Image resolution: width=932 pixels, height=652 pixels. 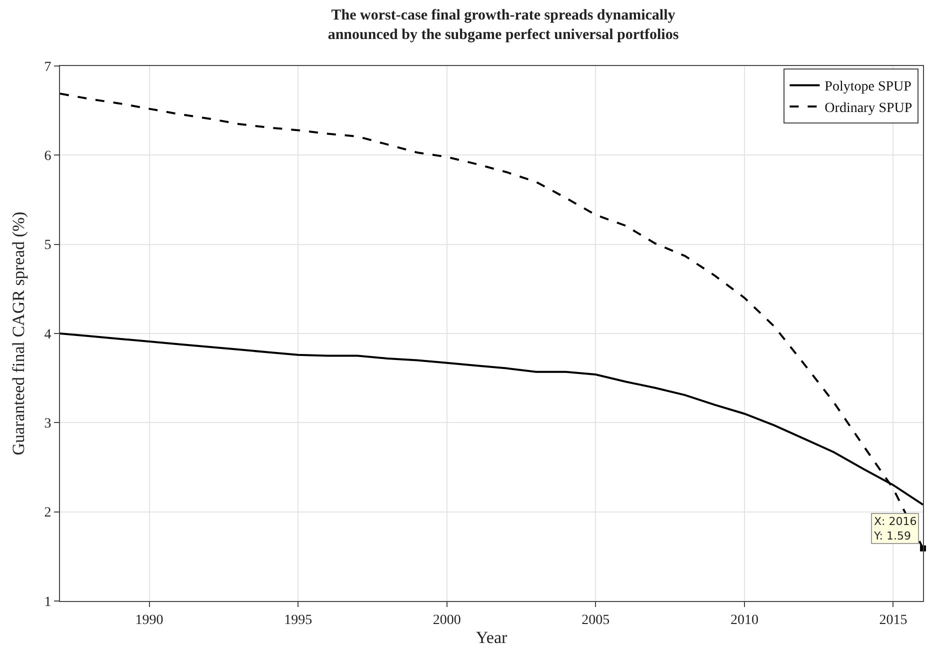 What do you see at coordinates (893, 620) in the screenshot?
I see `x-tick-label: 2015` at bounding box center [893, 620].